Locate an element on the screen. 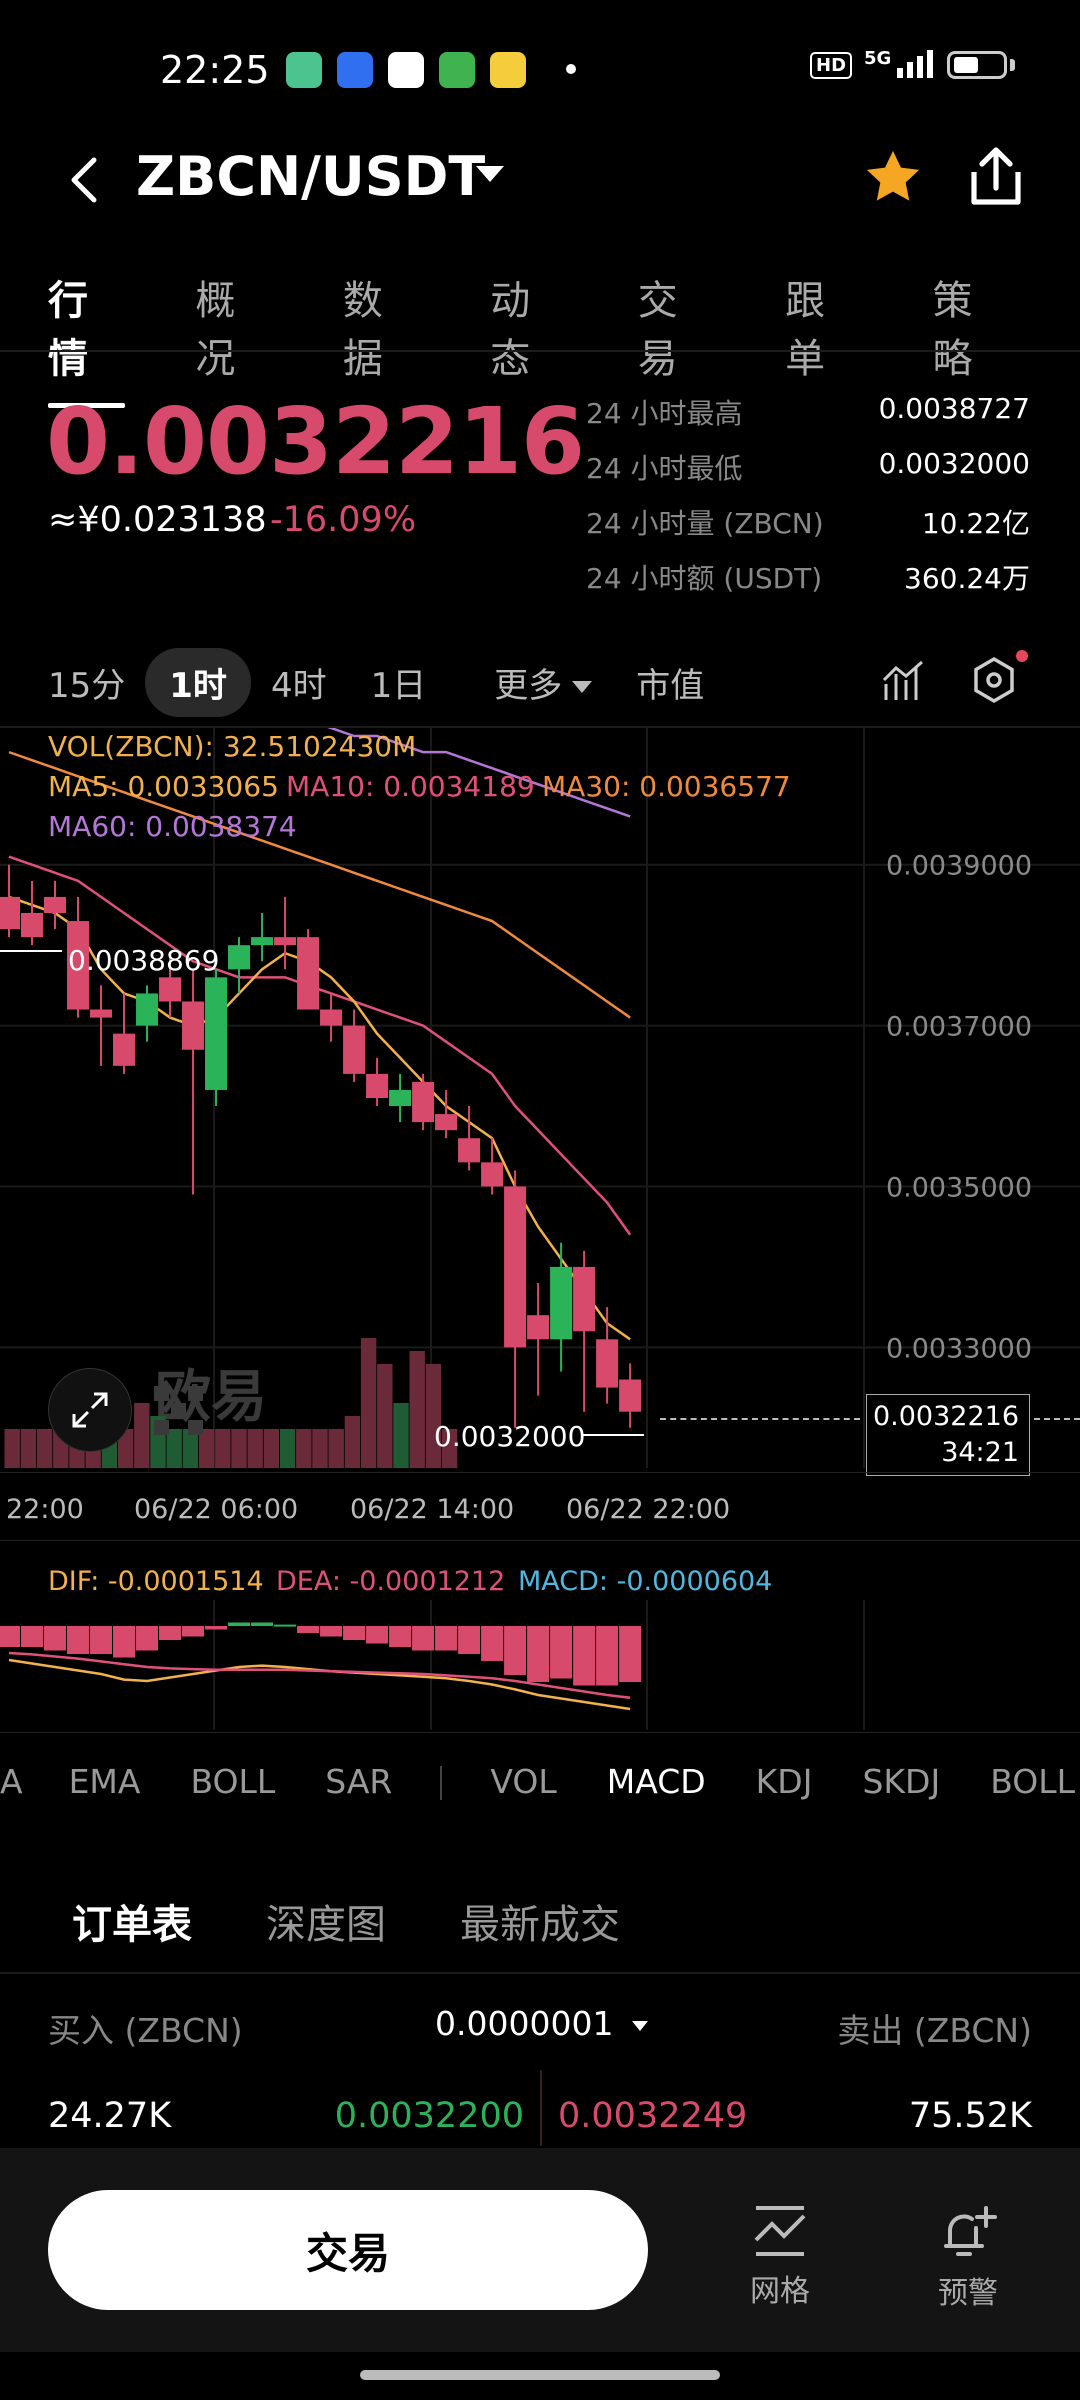 This screenshot has width=1080, height=2400. tab-data: 数据 is located at coordinates (362, 330).